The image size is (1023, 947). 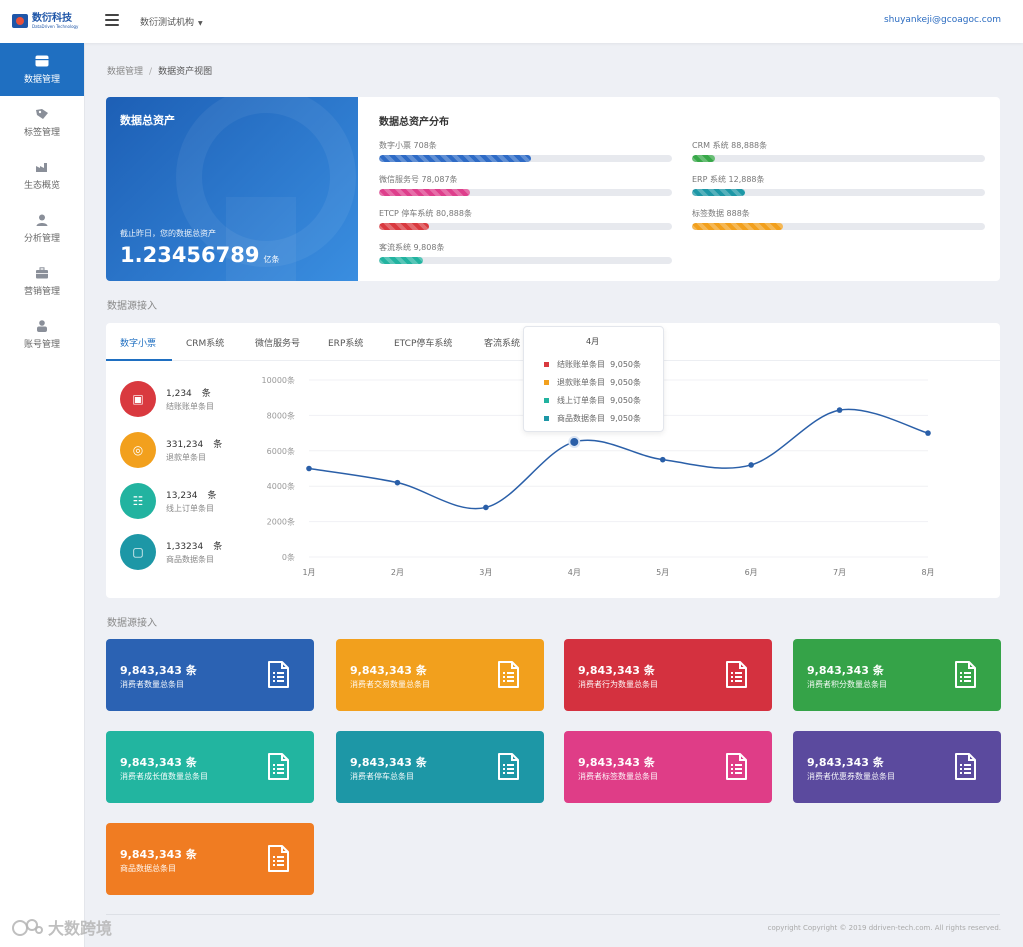 What do you see at coordinates (138, 399) in the screenshot?
I see `receipt-icon: ▣` at bounding box center [138, 399].